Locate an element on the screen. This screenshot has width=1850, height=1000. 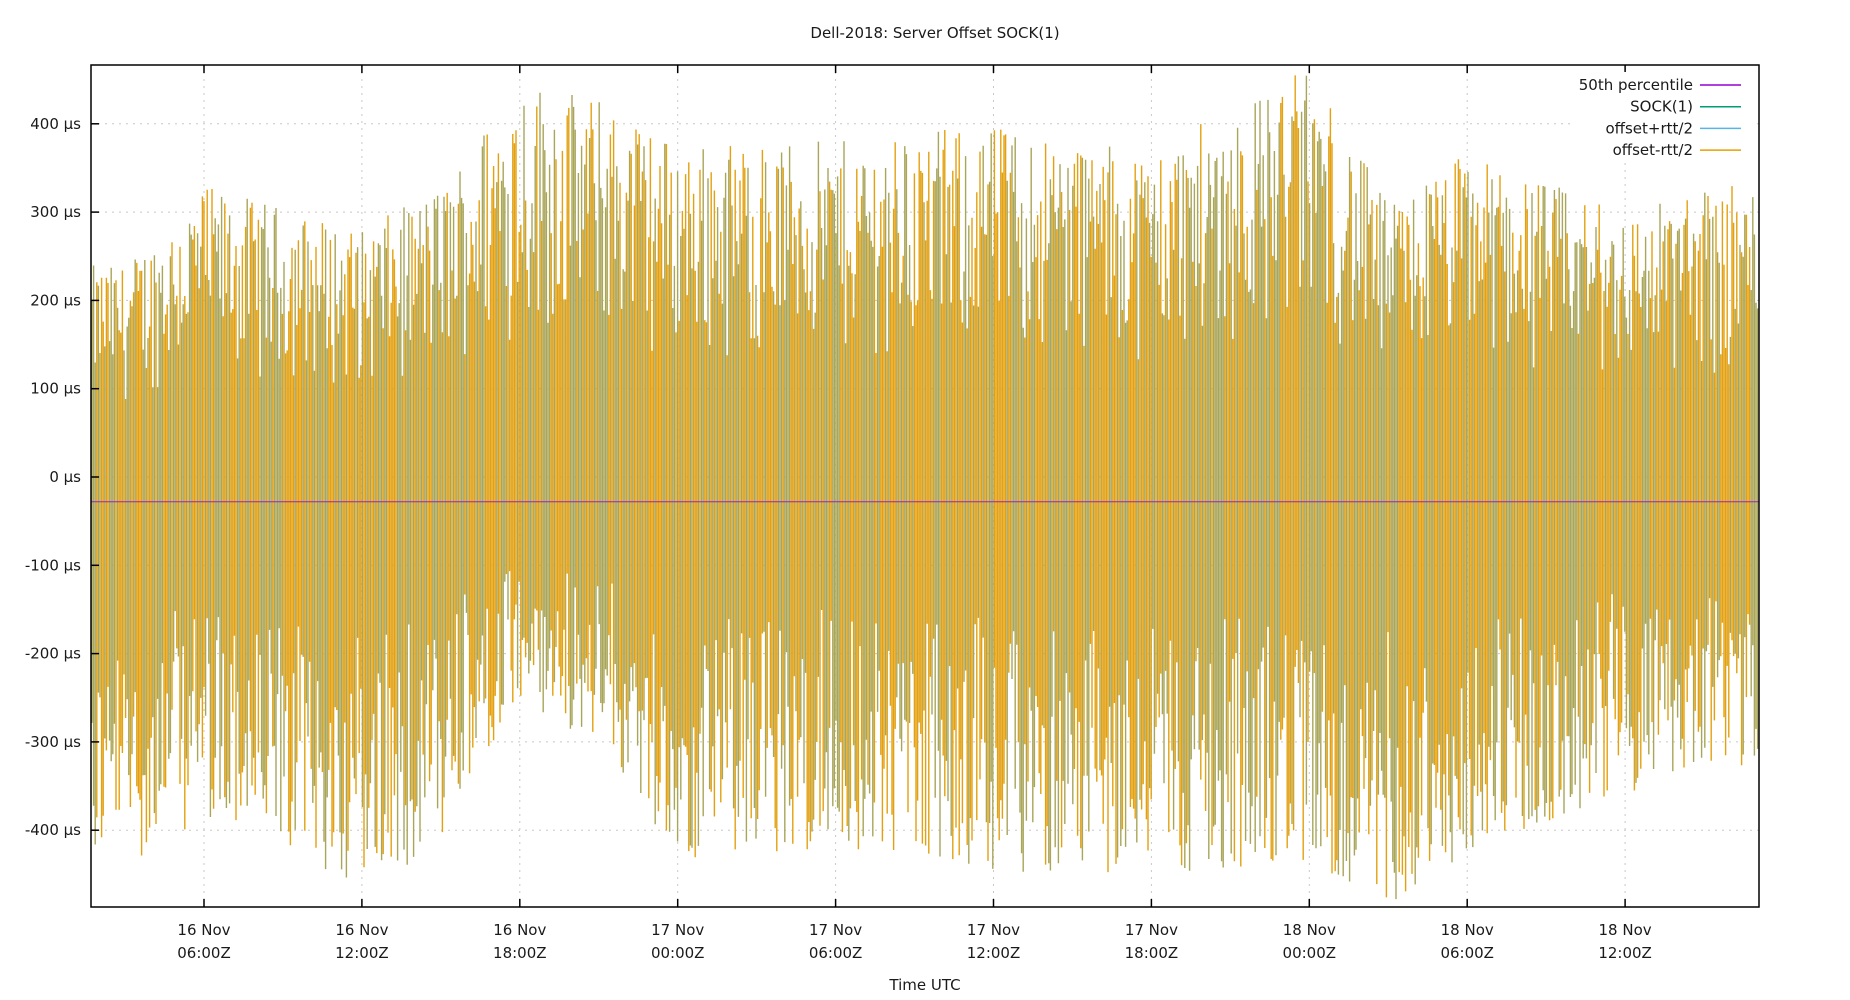
x-axis-title: Time UTC is located at coordinates (924, 985).